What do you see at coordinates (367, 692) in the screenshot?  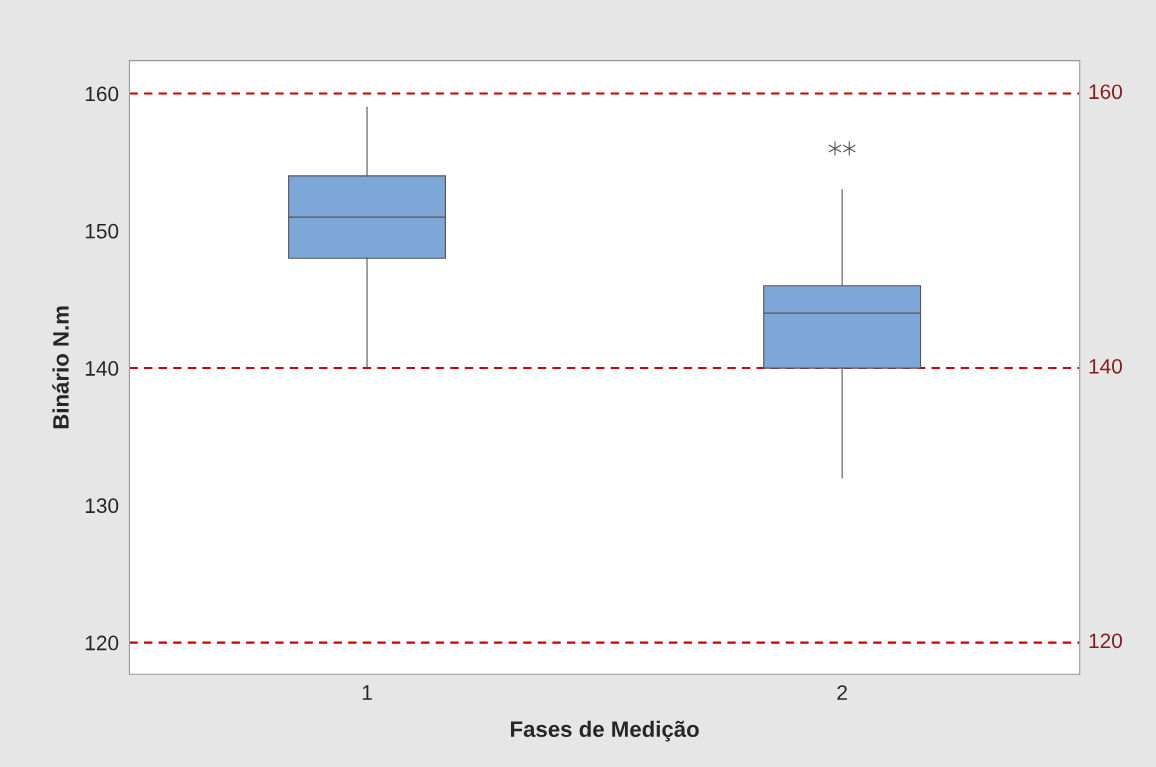 I see `x-tick-label: 1` at bounding box center [367, 692].